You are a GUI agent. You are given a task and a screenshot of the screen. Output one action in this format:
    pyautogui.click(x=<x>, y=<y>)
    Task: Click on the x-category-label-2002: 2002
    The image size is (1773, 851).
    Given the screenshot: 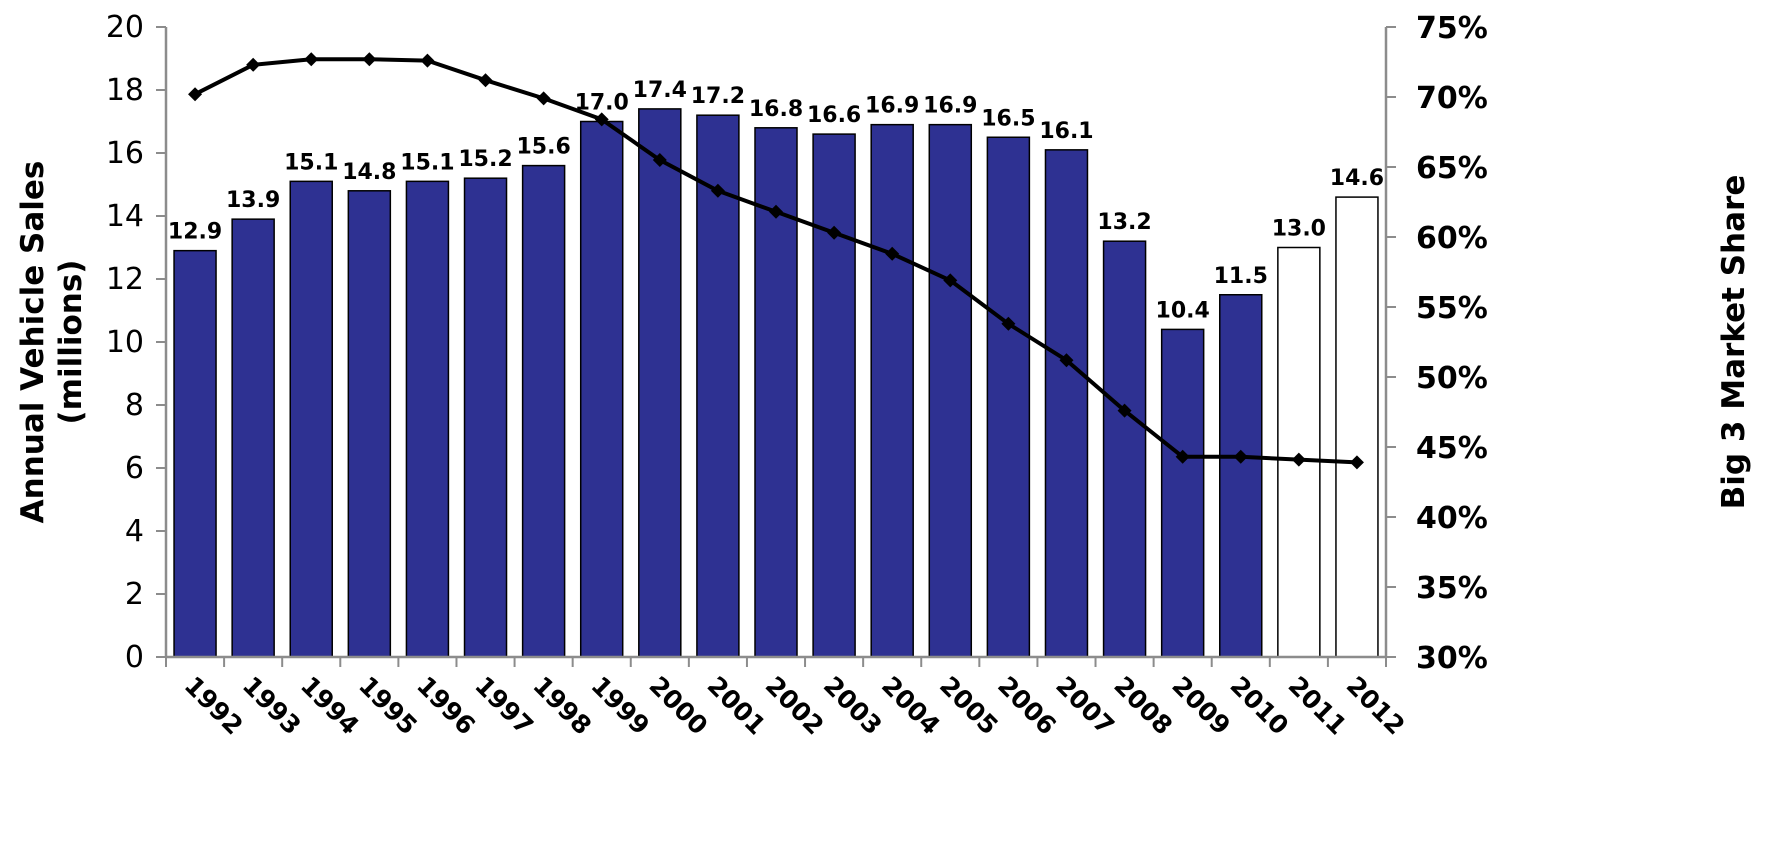 What is the action you would take?
    pyautogui.click(x=795, y=706)
    